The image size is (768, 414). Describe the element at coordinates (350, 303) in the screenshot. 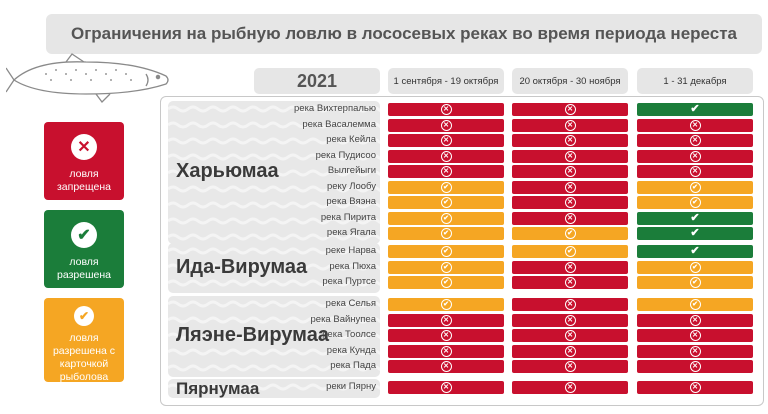

I see `river-name: река Селья` at that location.